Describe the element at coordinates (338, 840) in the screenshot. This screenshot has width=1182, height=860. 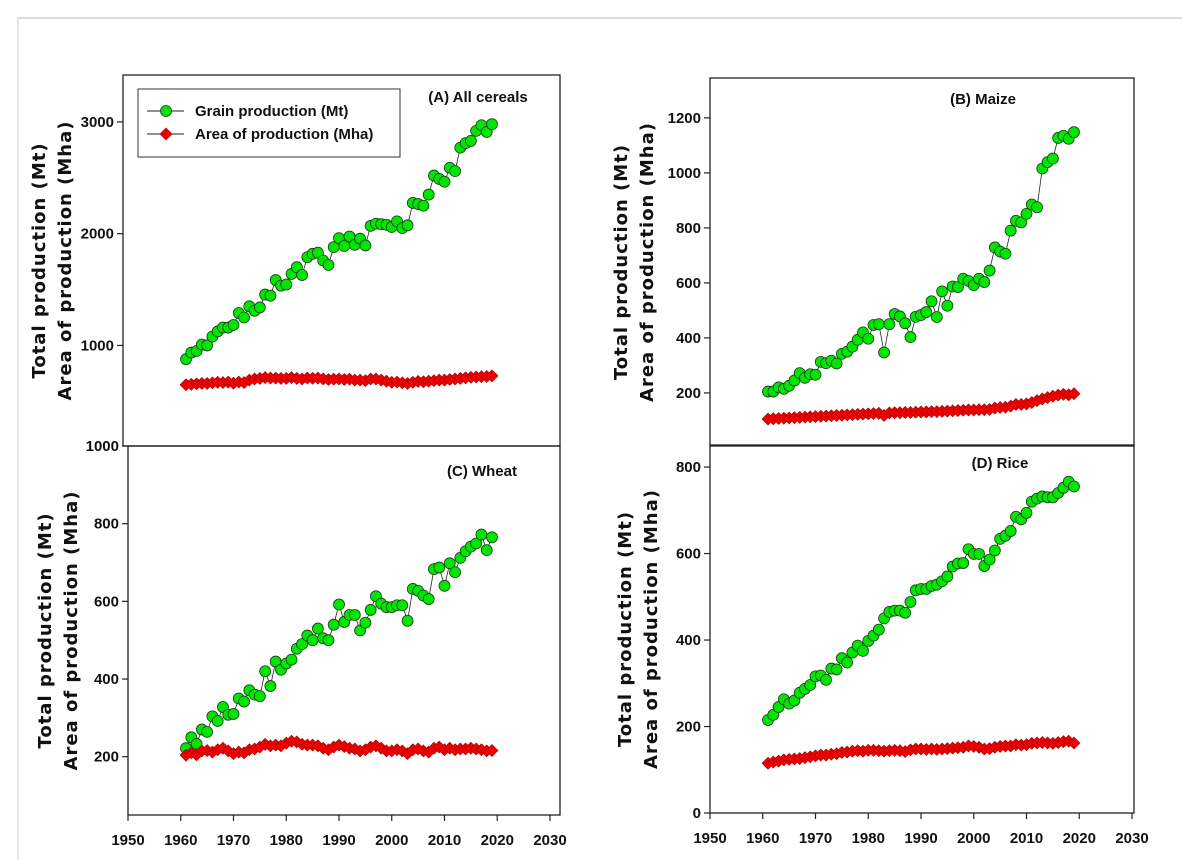
I see `x-tick-label: 1990` at that location.